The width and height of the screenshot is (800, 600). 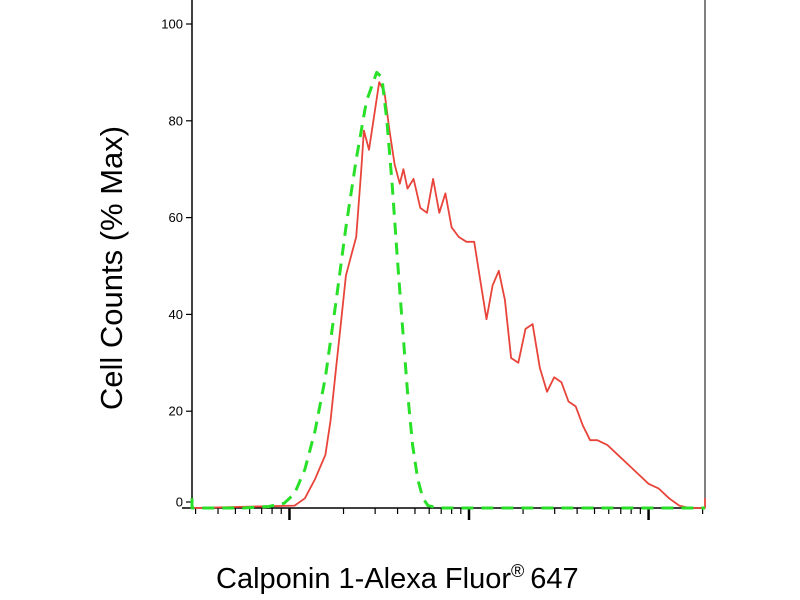 What do you see at coordinates (176, 411) in the screenshot?
I see `y-tick-label: 20` at bounding box center [176, 411].